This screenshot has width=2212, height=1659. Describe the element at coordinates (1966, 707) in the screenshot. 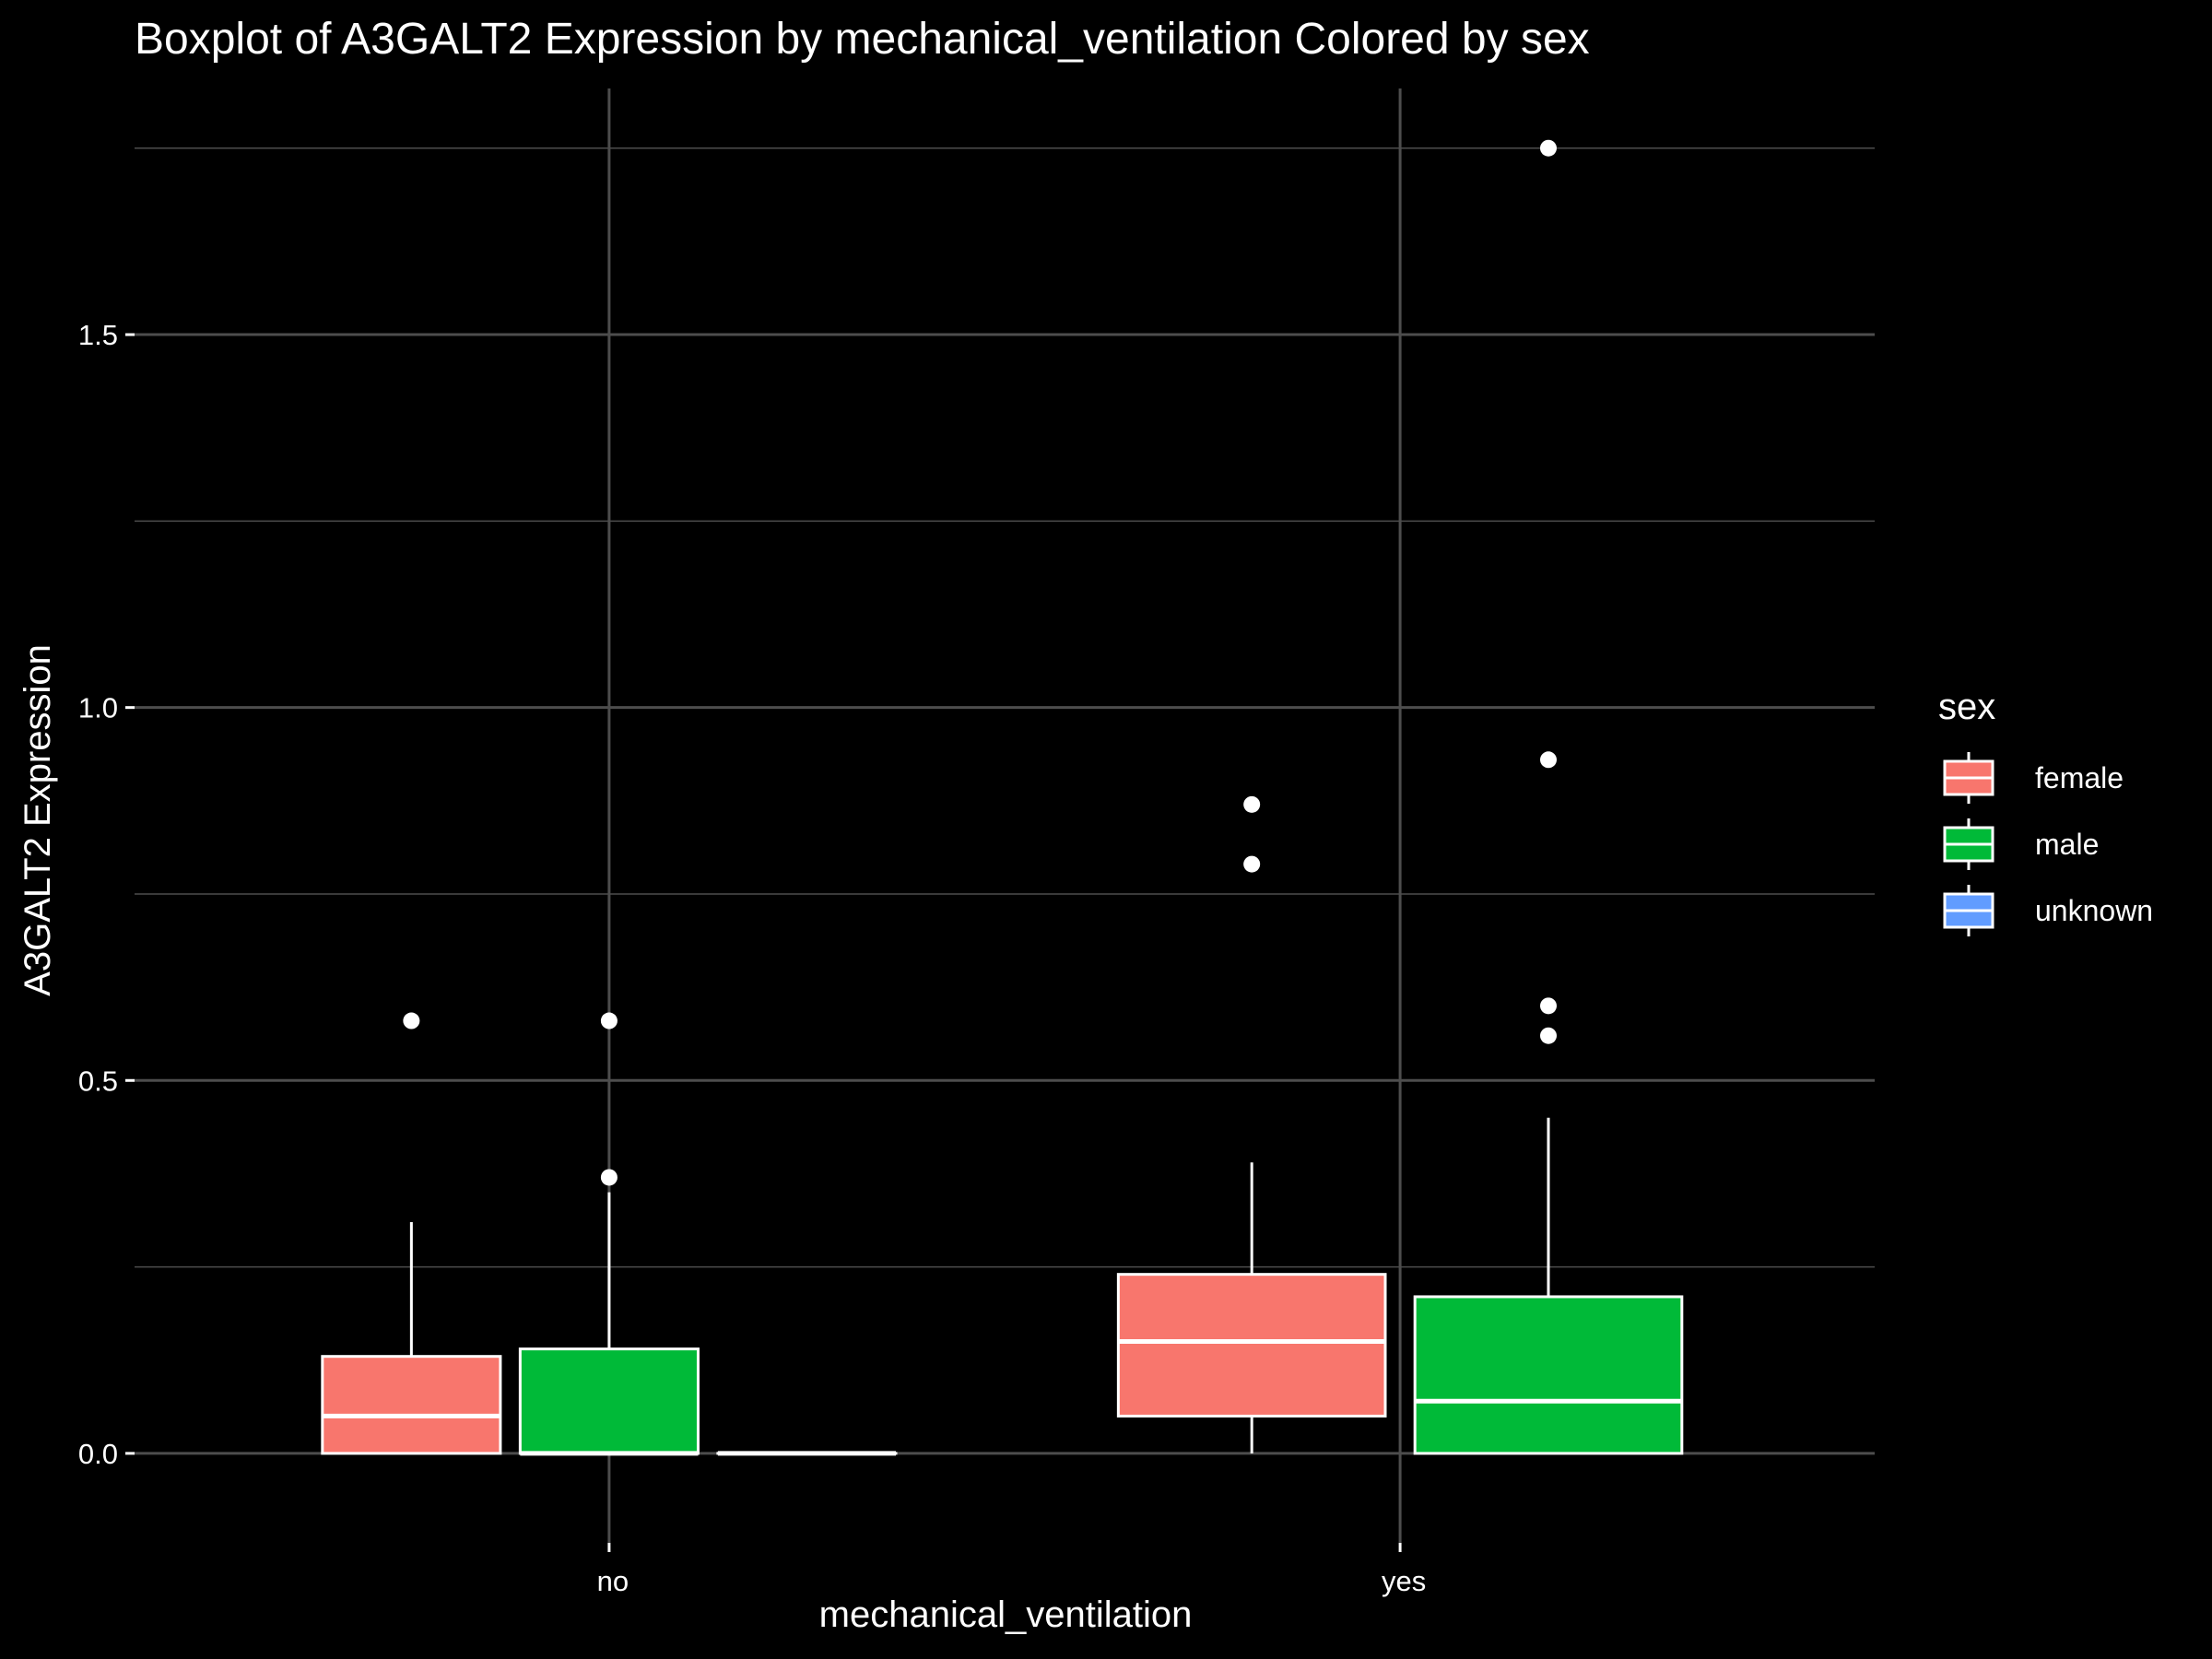

I see `legend-title: sex` at that location.